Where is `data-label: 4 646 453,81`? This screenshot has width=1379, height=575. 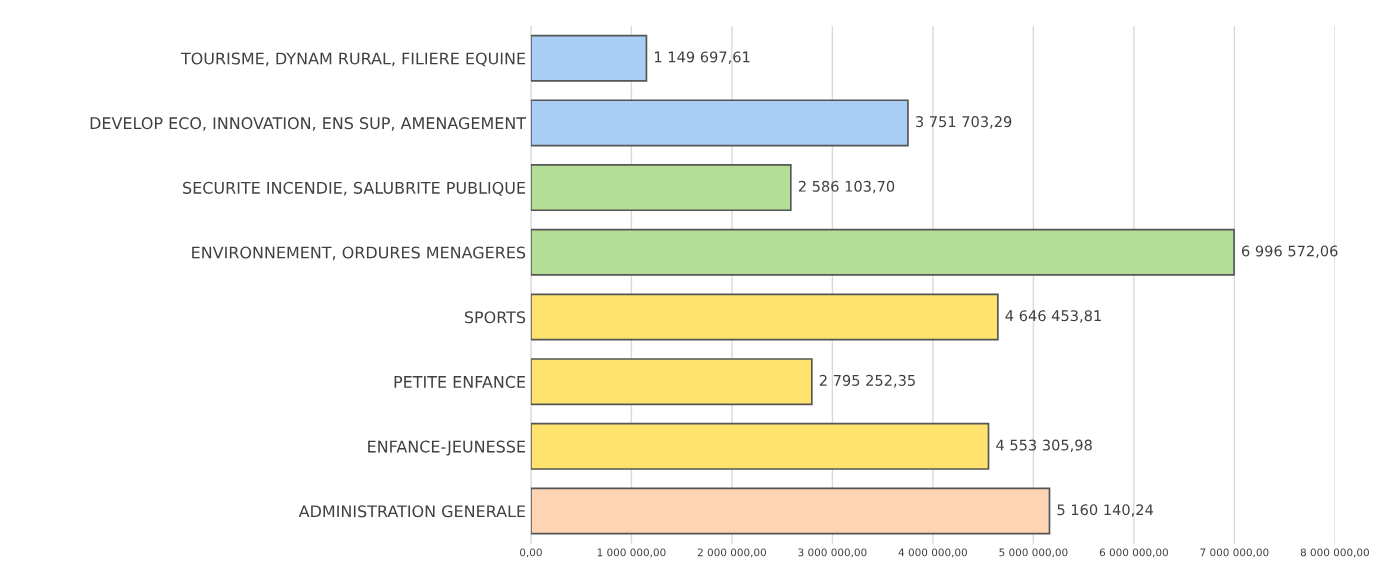 data-label: 4 646 453,81 is located at coordinates (1053, 316).